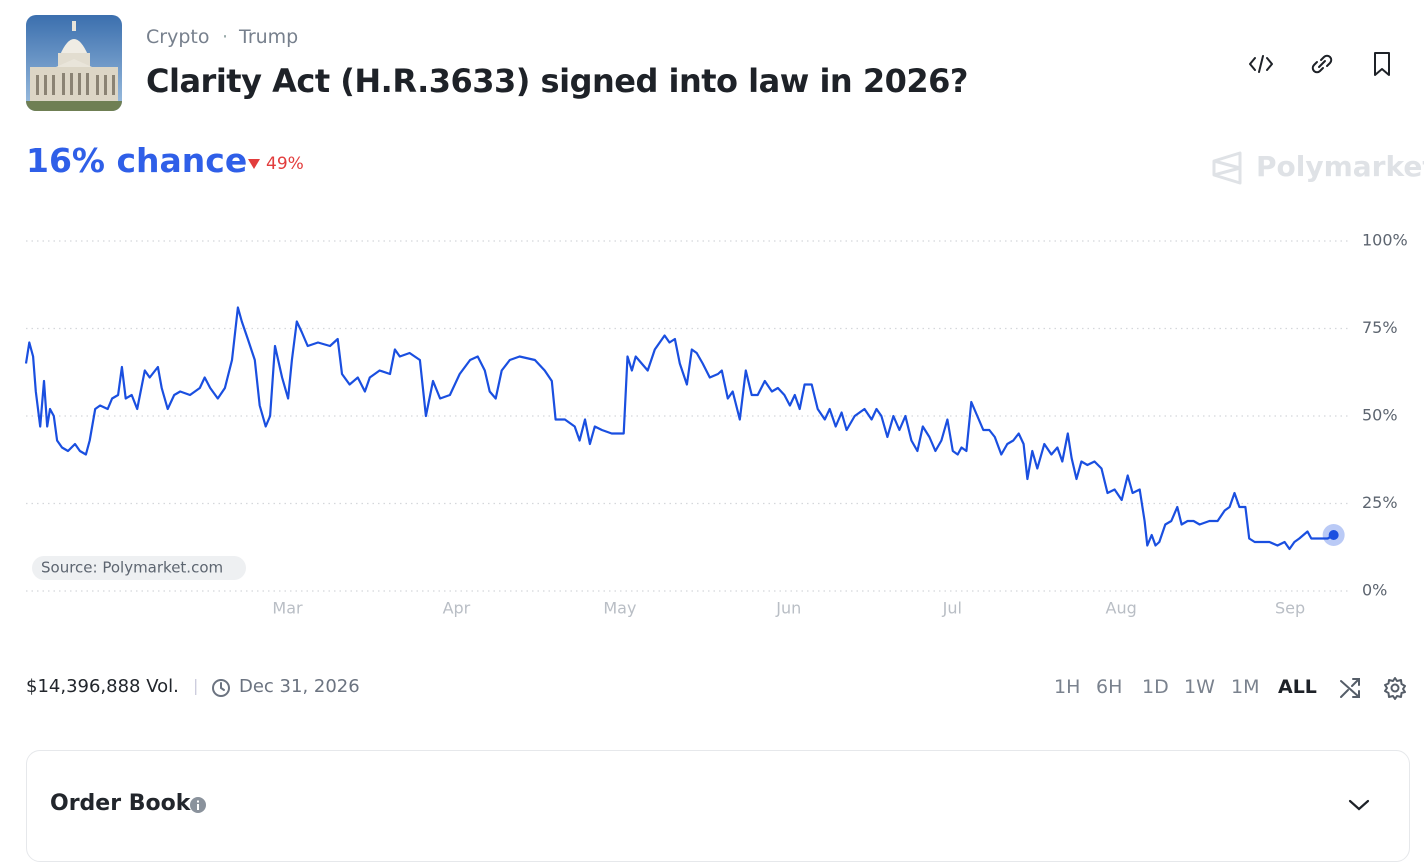  Describe the element at coordinates (1290, 608) in the screenshot. I see `x-tick-label: Sep` at that location.